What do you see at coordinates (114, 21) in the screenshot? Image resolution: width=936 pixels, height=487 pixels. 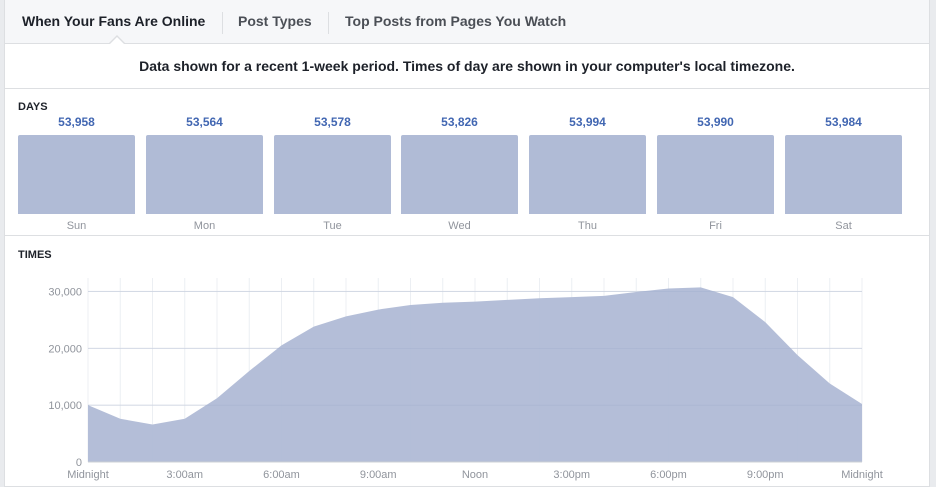 I see `tab-when-fans-online: When Your Fans Are Online` at bounding box center [114, 21].